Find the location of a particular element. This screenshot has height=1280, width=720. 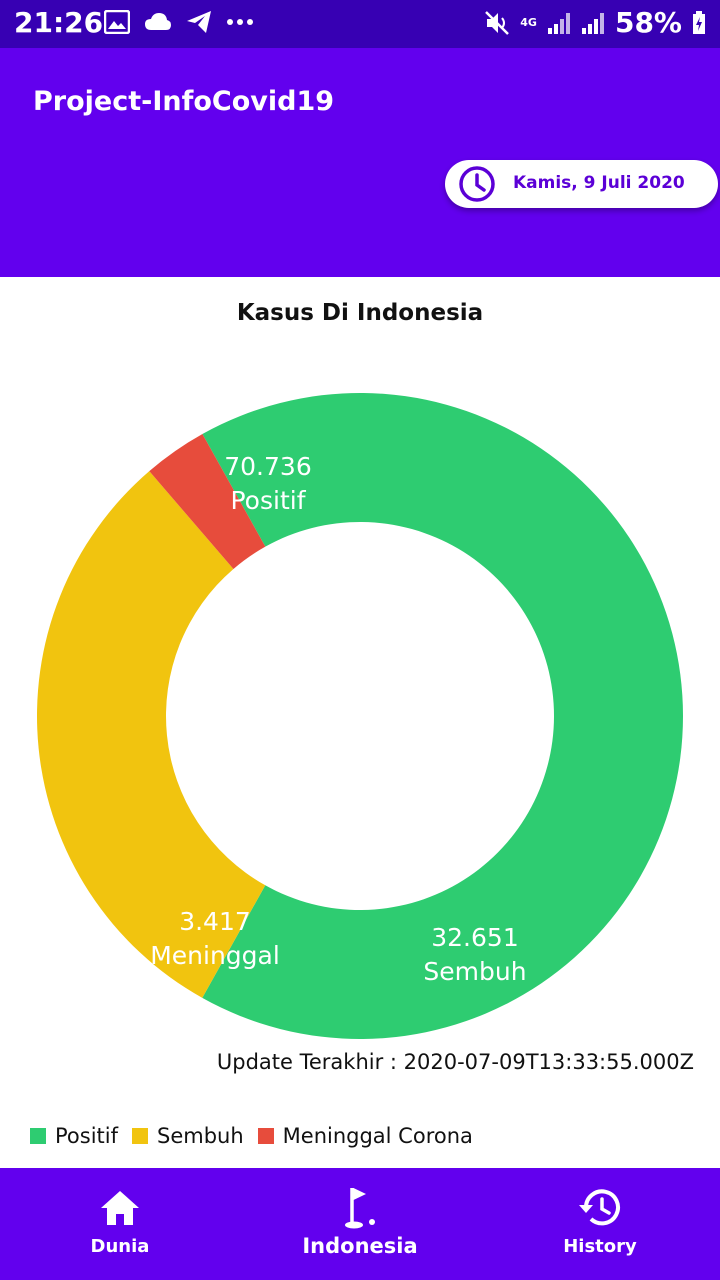

nav-label: History is located at coordinates (600, 1246).